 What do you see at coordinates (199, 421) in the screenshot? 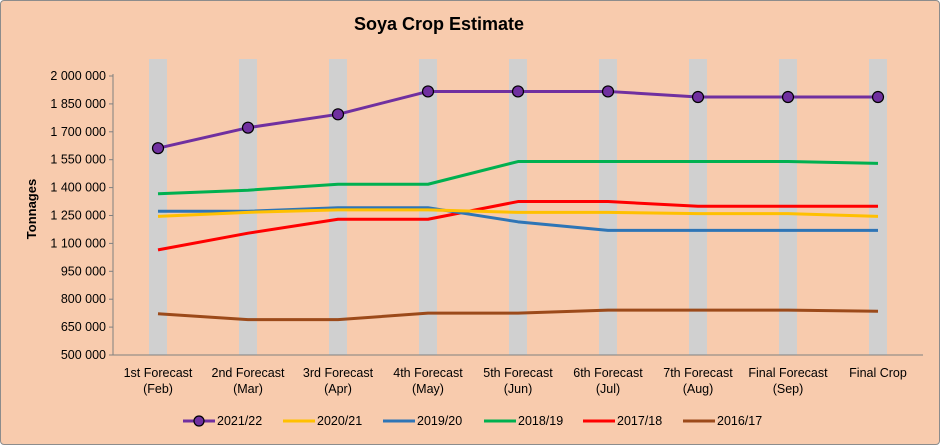
I see `legend-marker` at bounding box center [199, 421].